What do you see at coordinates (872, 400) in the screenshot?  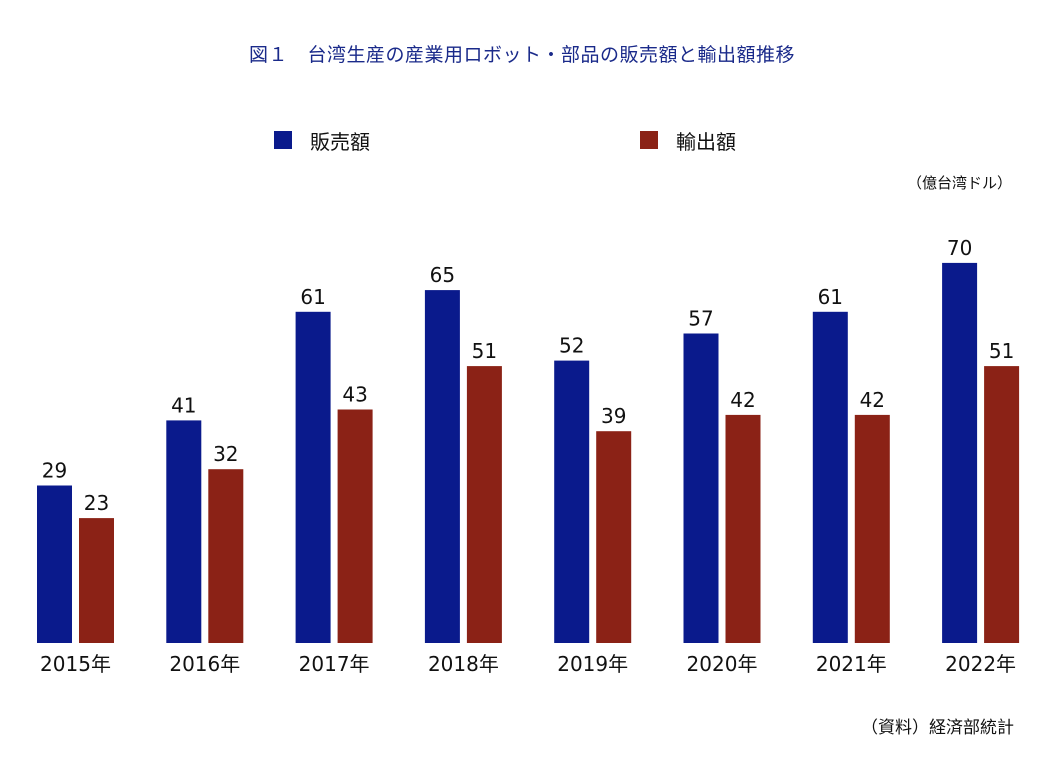 I see `data-label-export-6: 42` at bounding box center [872, 400].